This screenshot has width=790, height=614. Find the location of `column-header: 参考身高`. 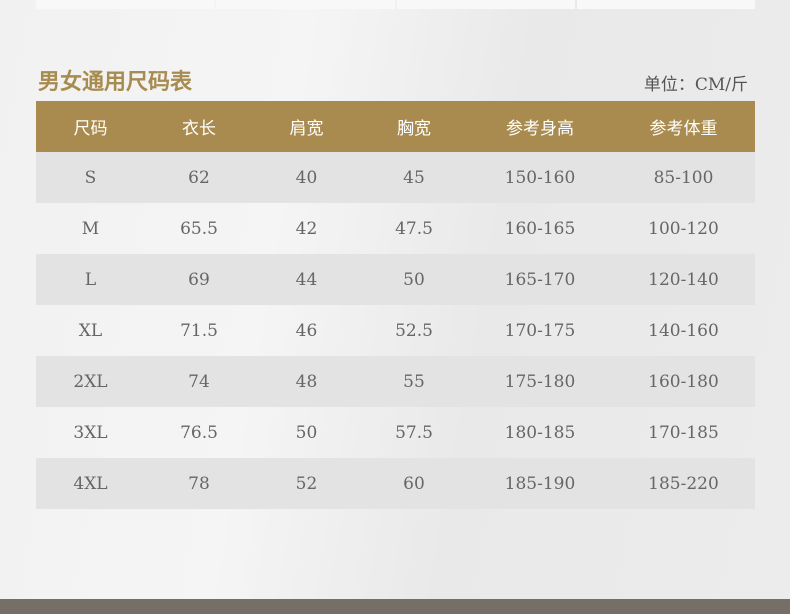

column-header: 参考身高 is located at coordinates (540, 126).